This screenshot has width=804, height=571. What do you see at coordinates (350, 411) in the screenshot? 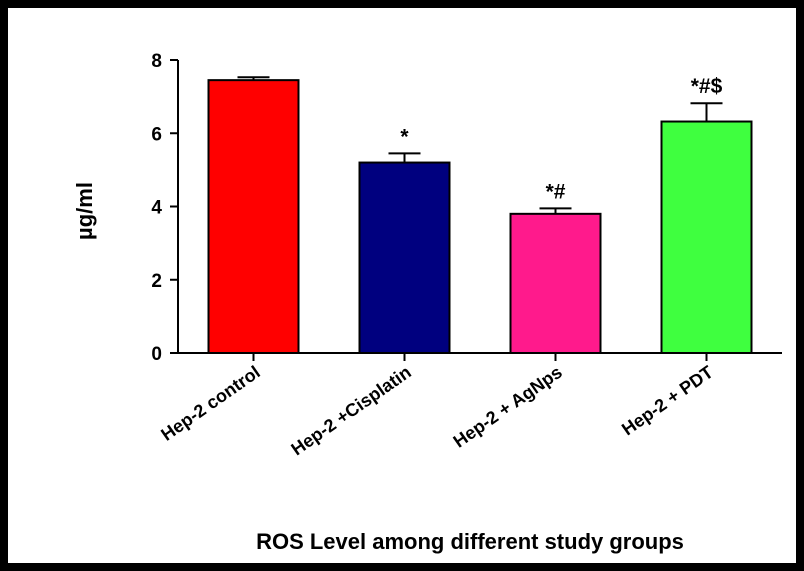
I see `x-category-label: Hep-2 +Cisplatin` at bounding box center [350, 411].